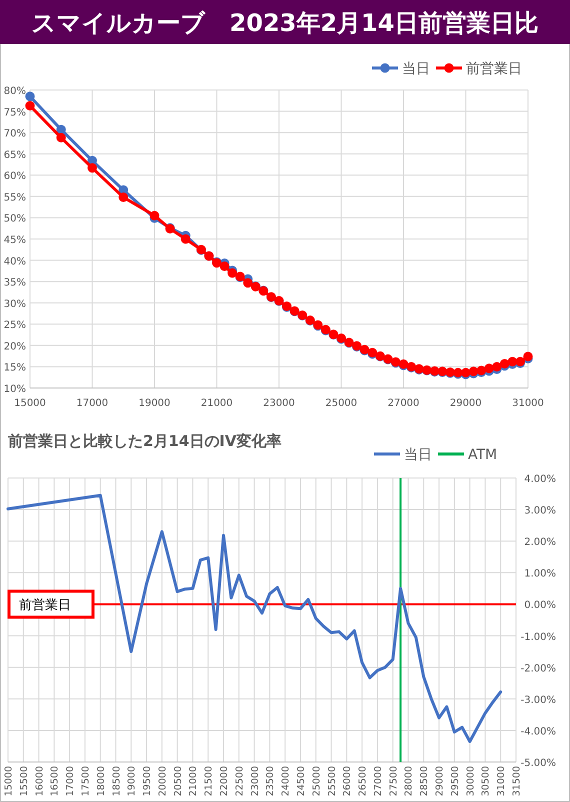 This screenshot has height=802, width=570. I want to click on y-tick-label: -5.00%, so click(538, 763).